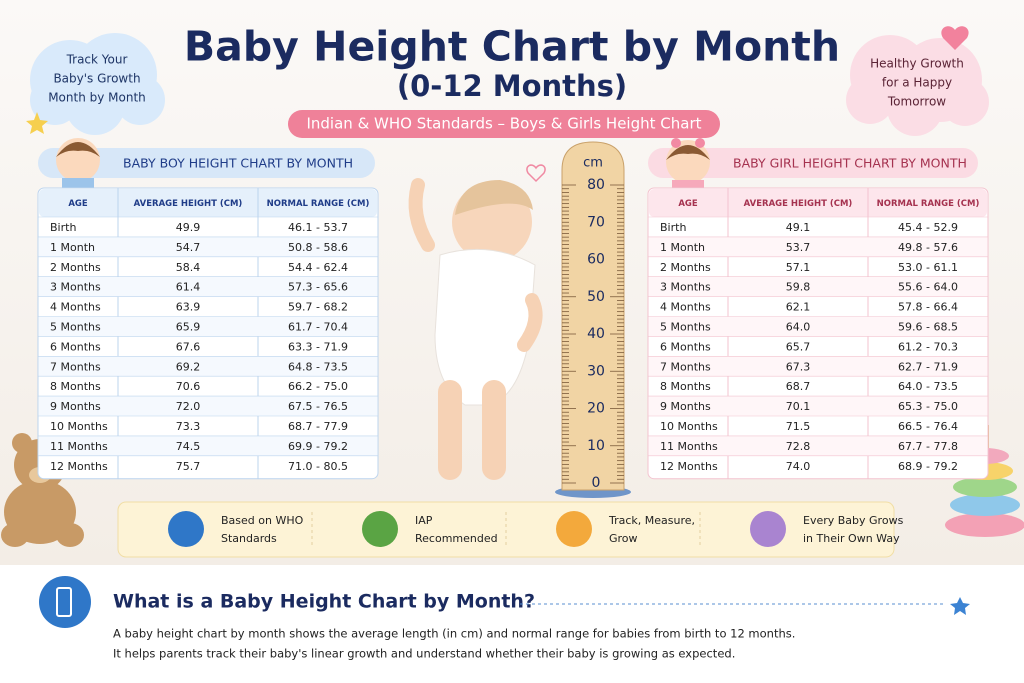 Image resolution: width=1024 pixels, height=683 pixels. I want to click on ruler-label: 70, so click(596, 222).